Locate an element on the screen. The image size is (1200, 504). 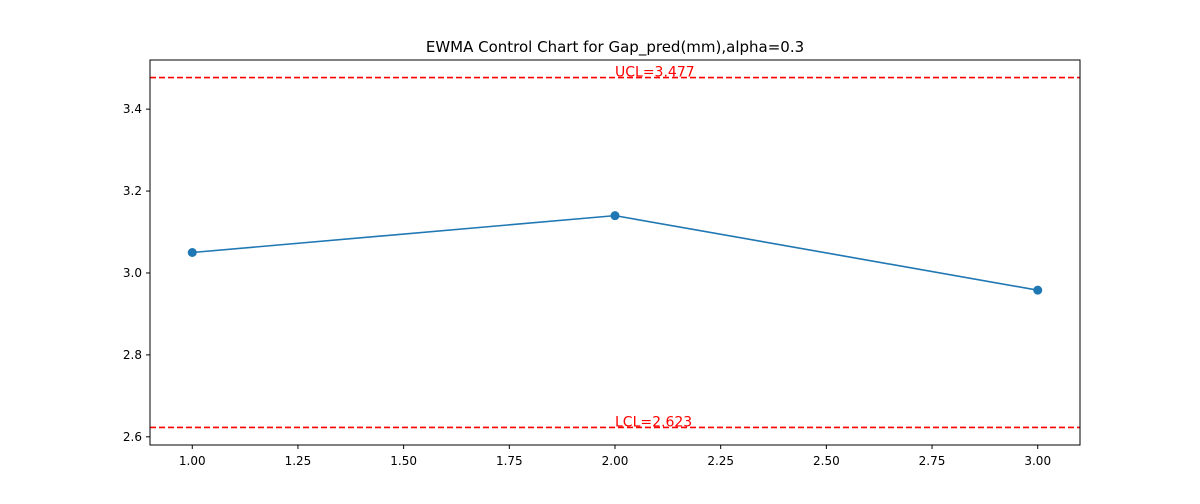
ucl-label: UCL=3.477 is located at coordinates (655, 73).